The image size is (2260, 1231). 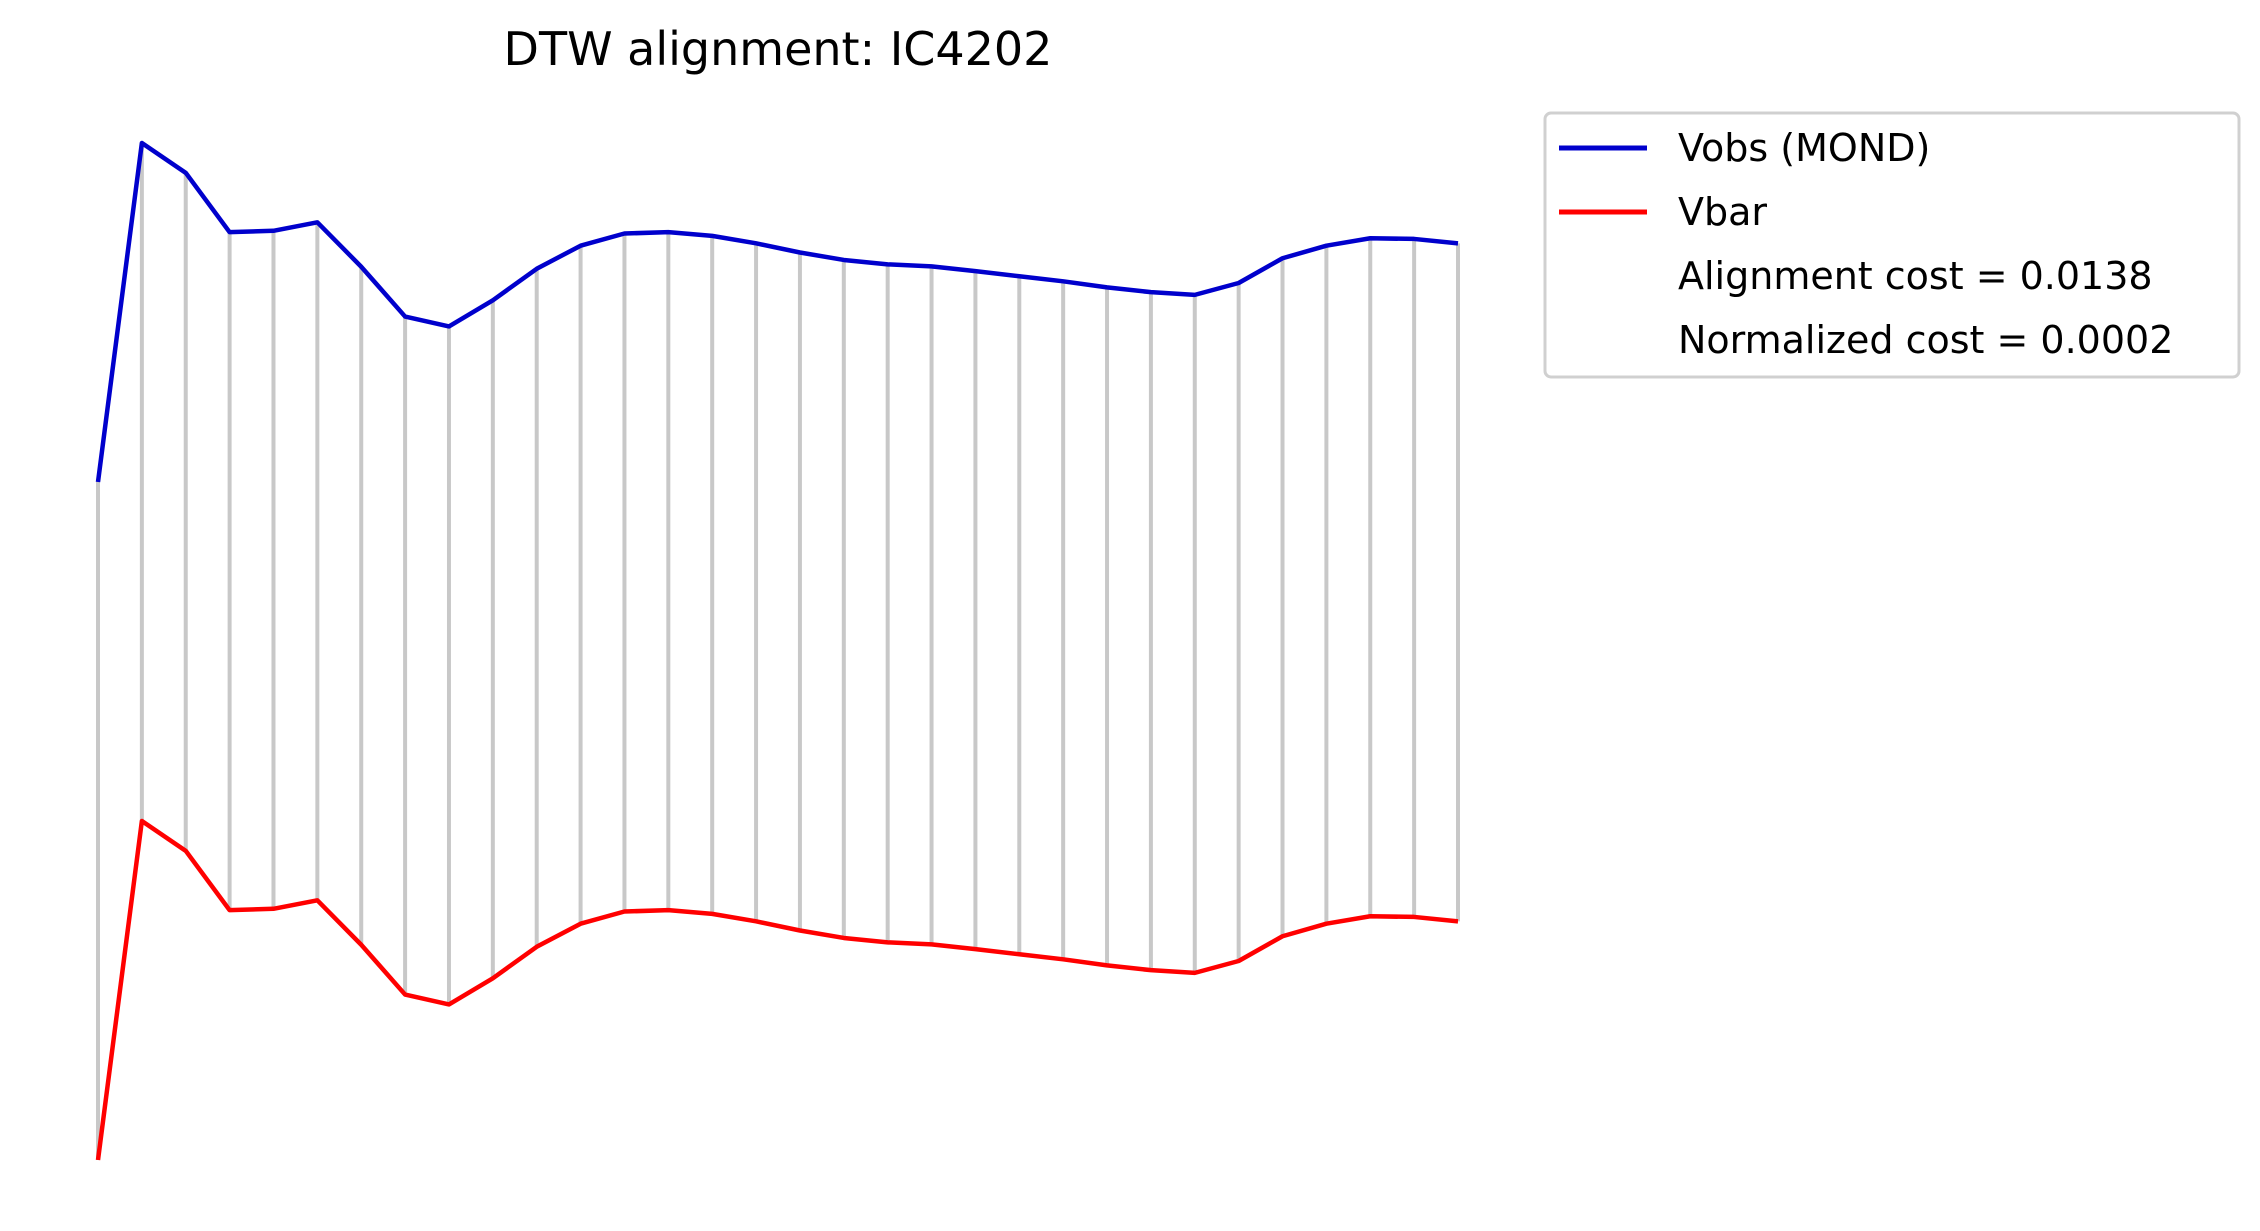 What do you see at coordinates (778, 49) in the screenshot?
I see `chart-title: DTW alignment: IC4202` at bounding box center [778, 49].